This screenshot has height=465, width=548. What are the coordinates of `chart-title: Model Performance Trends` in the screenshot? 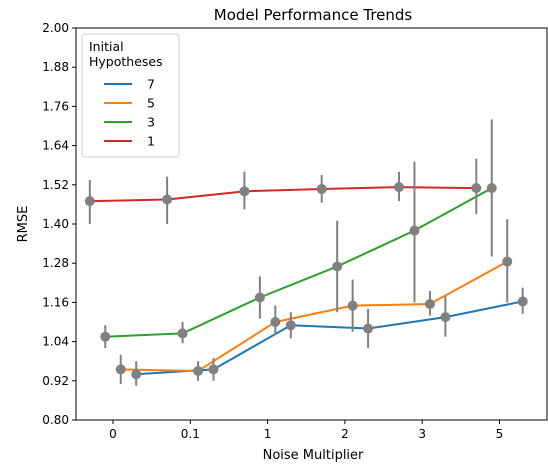 It's located at (313, 15).